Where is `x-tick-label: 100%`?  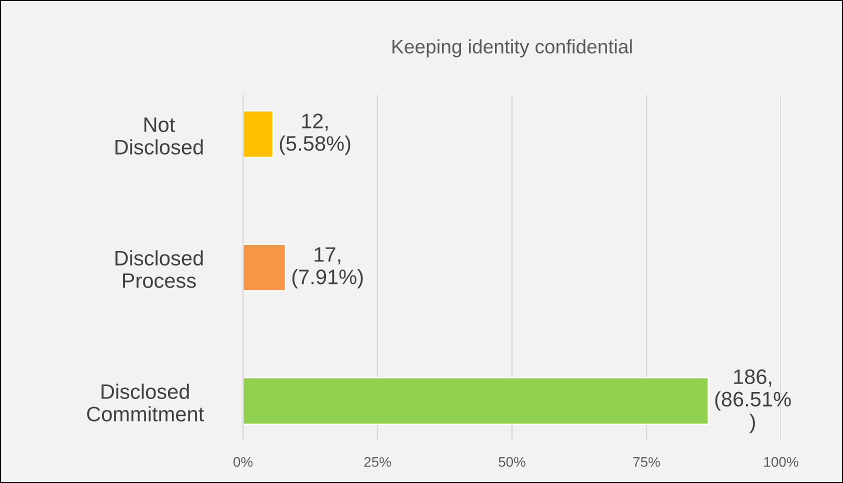
x-tick-label: 100% is located at coordinates (781, 462).